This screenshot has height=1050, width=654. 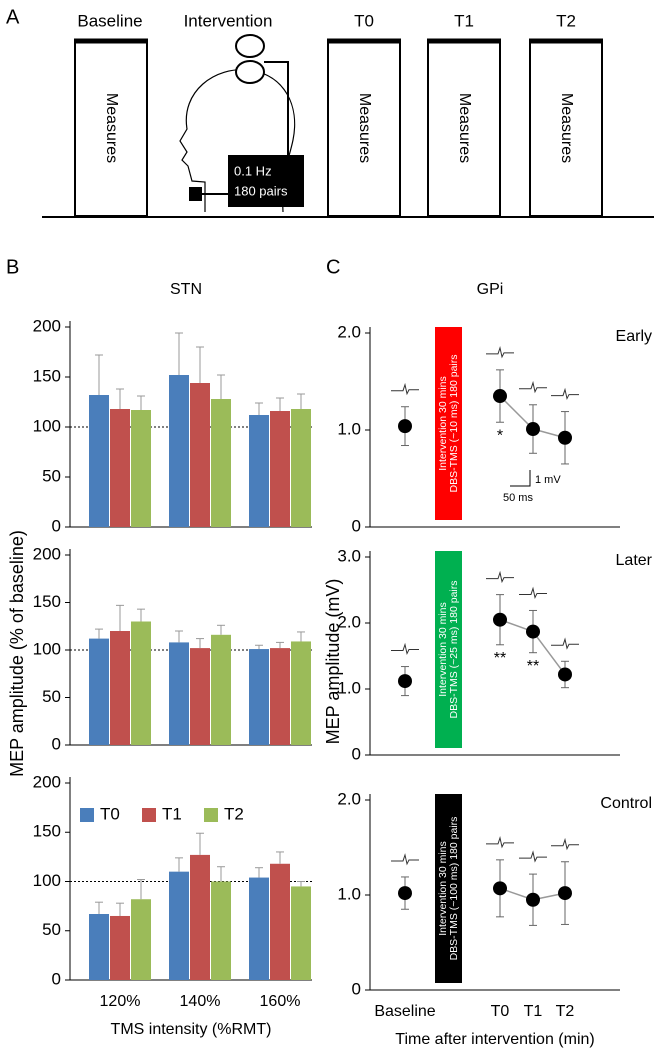 I want to click on measure-boxes, so click(x=338, y=127).